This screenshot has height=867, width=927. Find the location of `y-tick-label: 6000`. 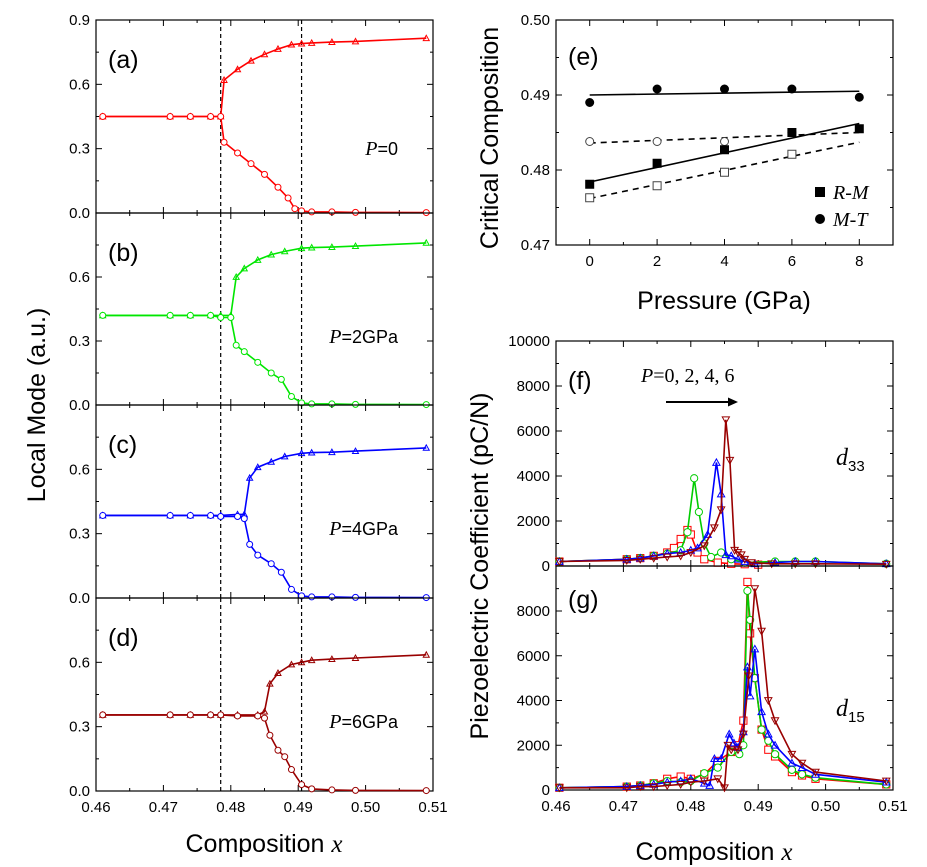

y-tick-label: 6000 is located at coordinates (533, 656).